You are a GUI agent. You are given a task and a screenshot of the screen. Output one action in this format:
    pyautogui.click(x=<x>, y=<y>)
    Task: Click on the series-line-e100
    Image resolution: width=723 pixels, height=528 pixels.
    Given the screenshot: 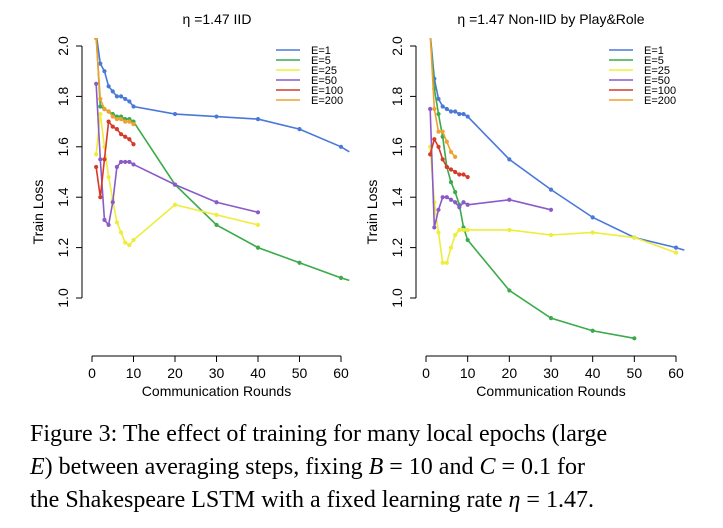 What is the action you would take?
    pyautogui.click(x=115, y=158)
    